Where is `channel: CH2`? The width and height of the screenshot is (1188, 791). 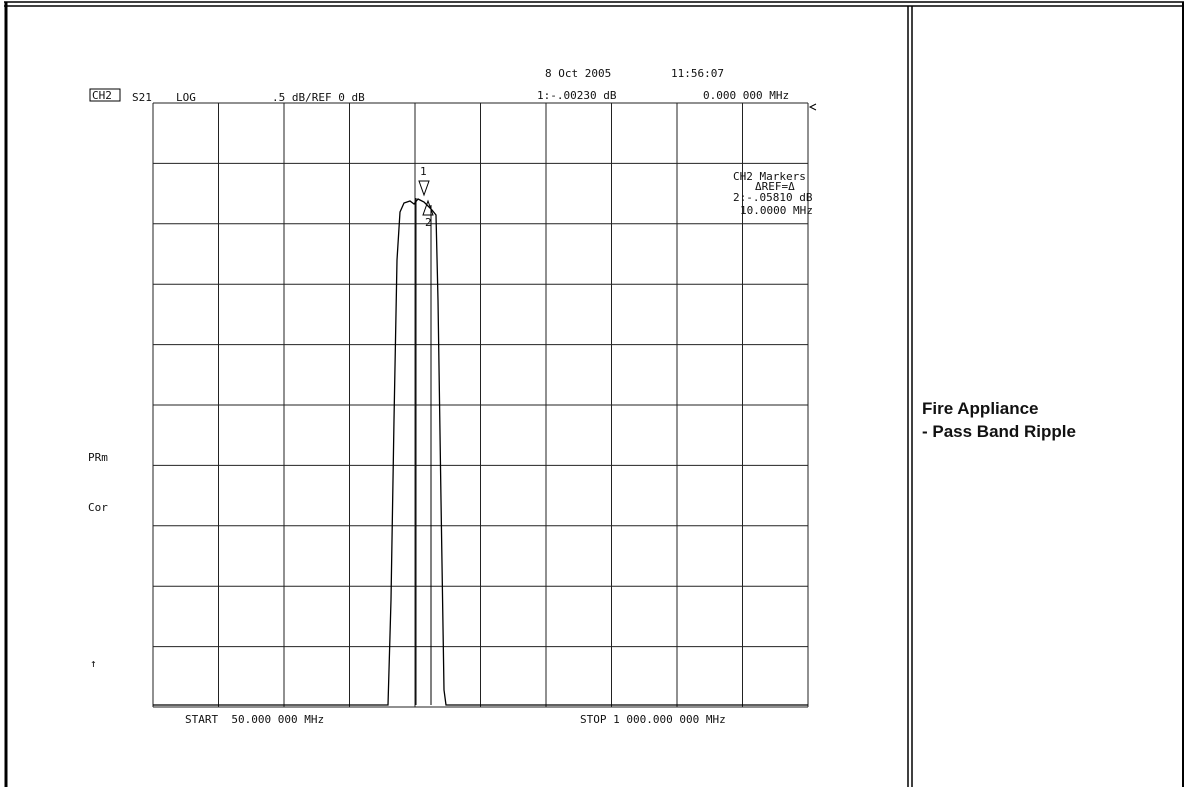 channel: CH2 is located at coordinates (102, 95).